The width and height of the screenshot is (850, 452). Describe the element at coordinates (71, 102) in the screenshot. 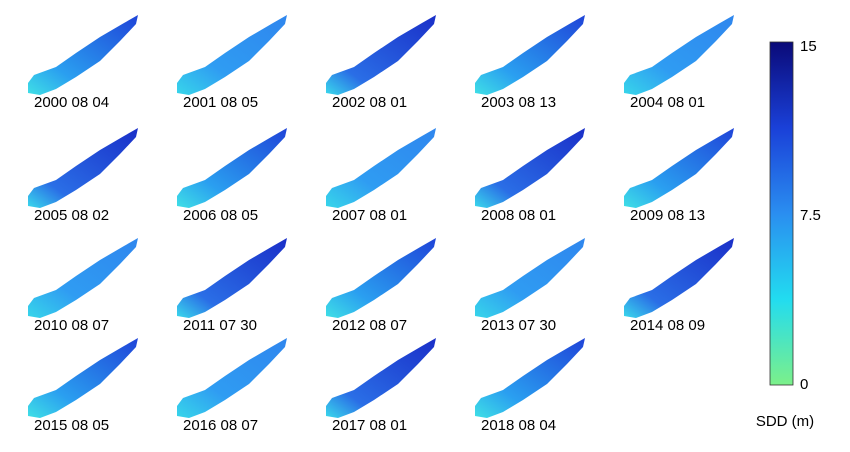

I see `panel-label: 2000 08 04` at that location.